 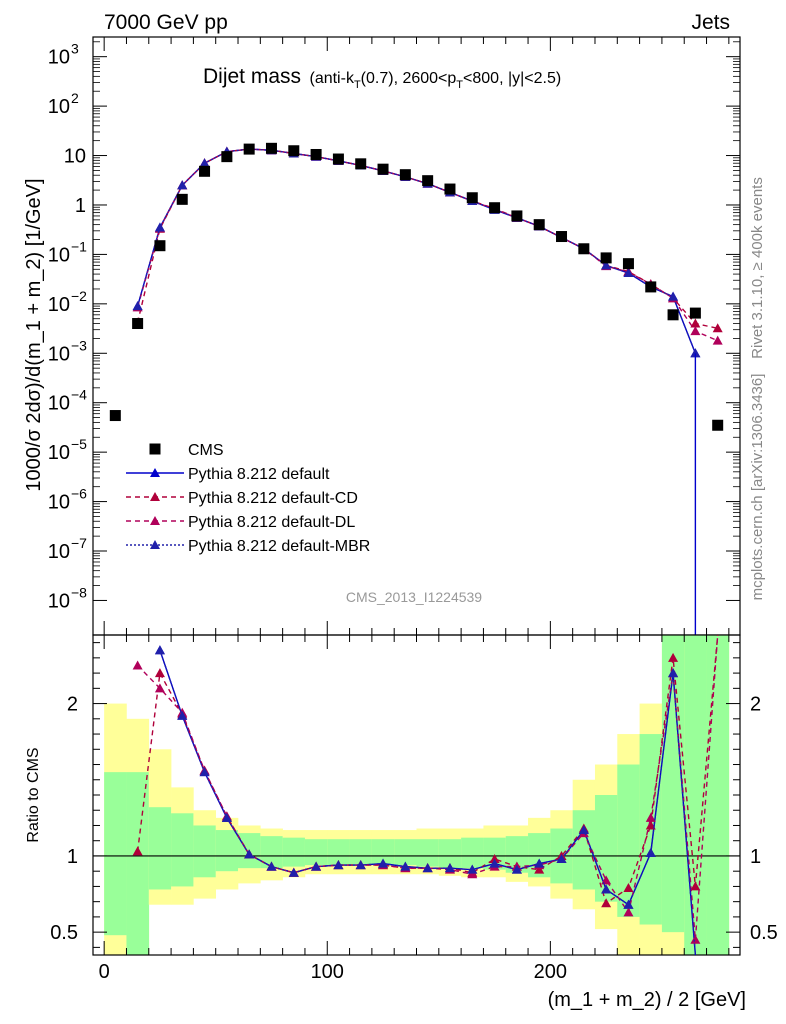 I want to click on legend-label: Pythia 8.212 default-DL, so click(x=271, y=522).